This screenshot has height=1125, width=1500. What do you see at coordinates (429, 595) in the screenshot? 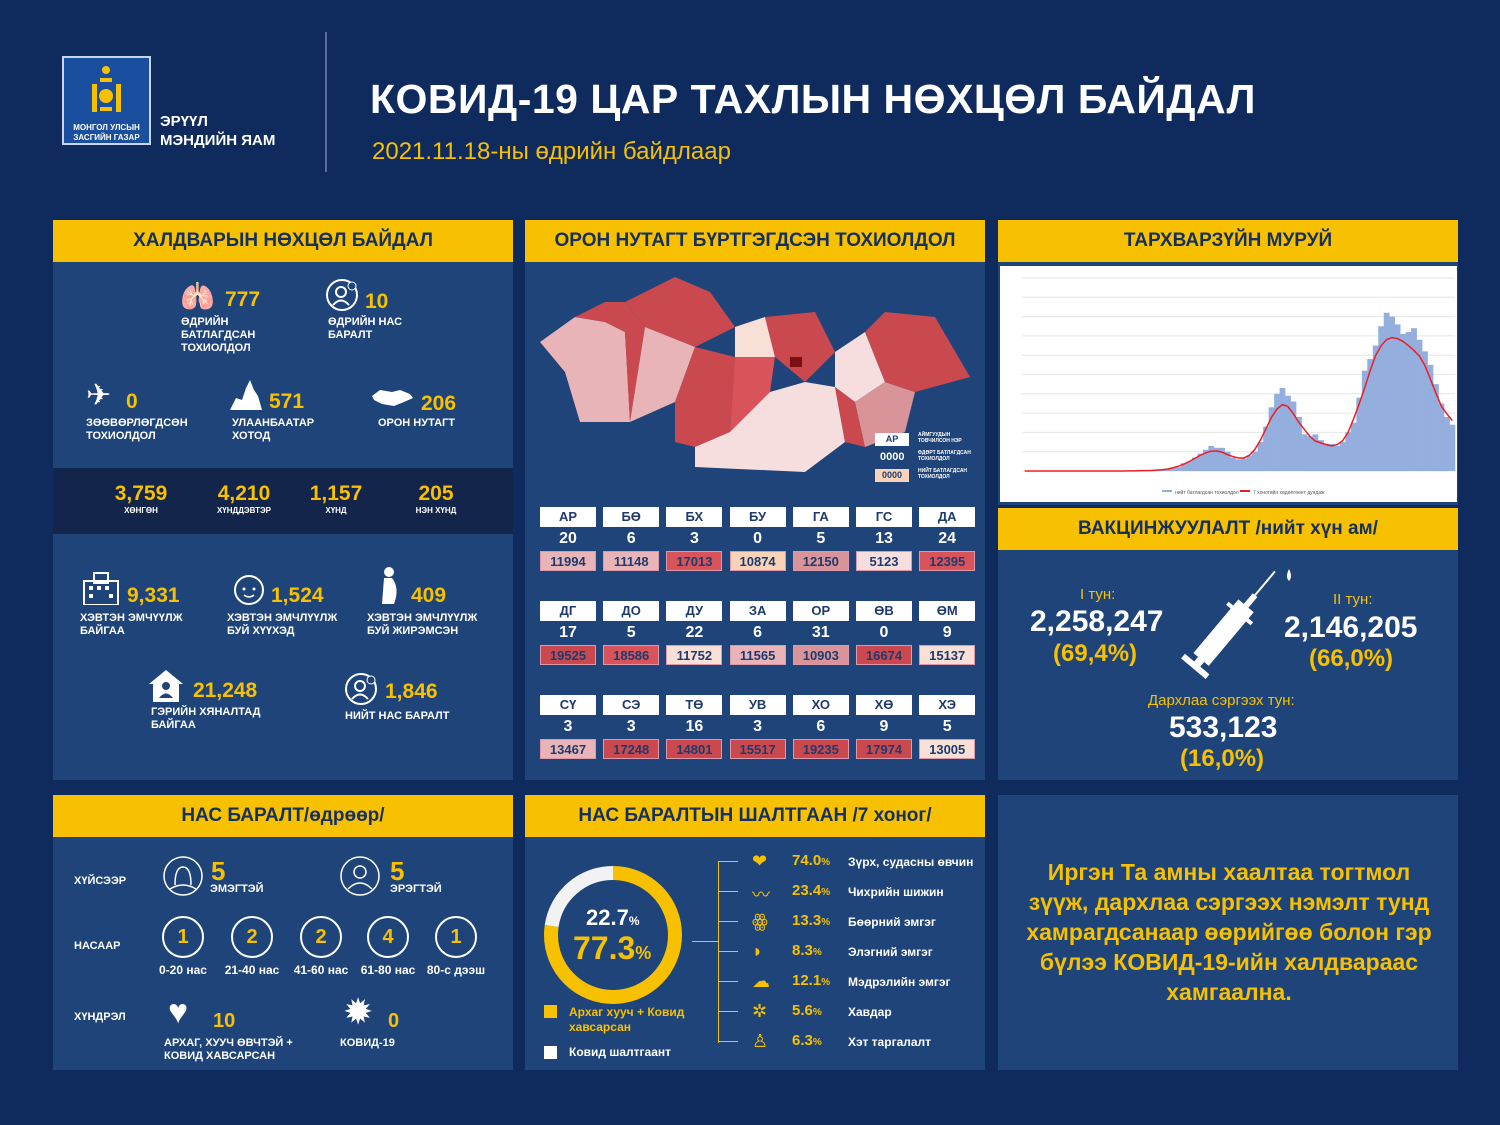
I see `pregnant-value: 409` at bounding box center [429, 595].